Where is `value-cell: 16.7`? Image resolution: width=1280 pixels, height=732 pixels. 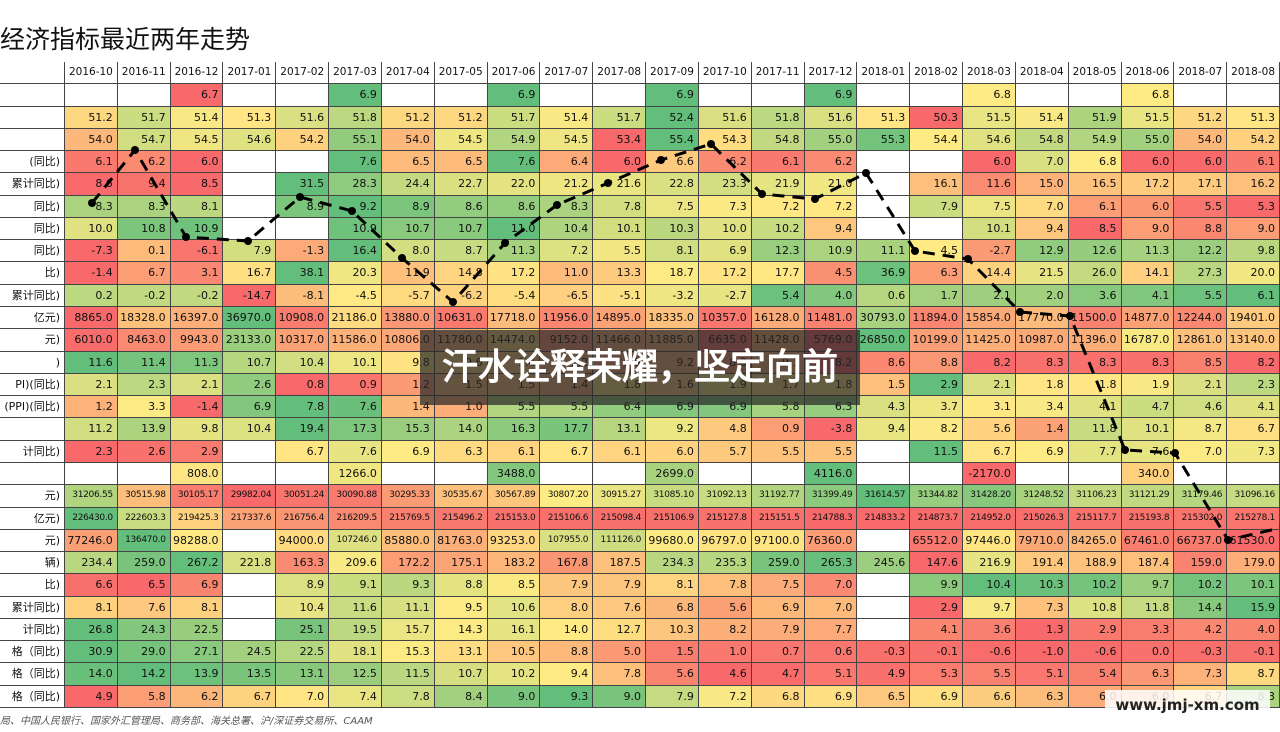
value-cell: 16.7 is located at coordinates (250, 273).